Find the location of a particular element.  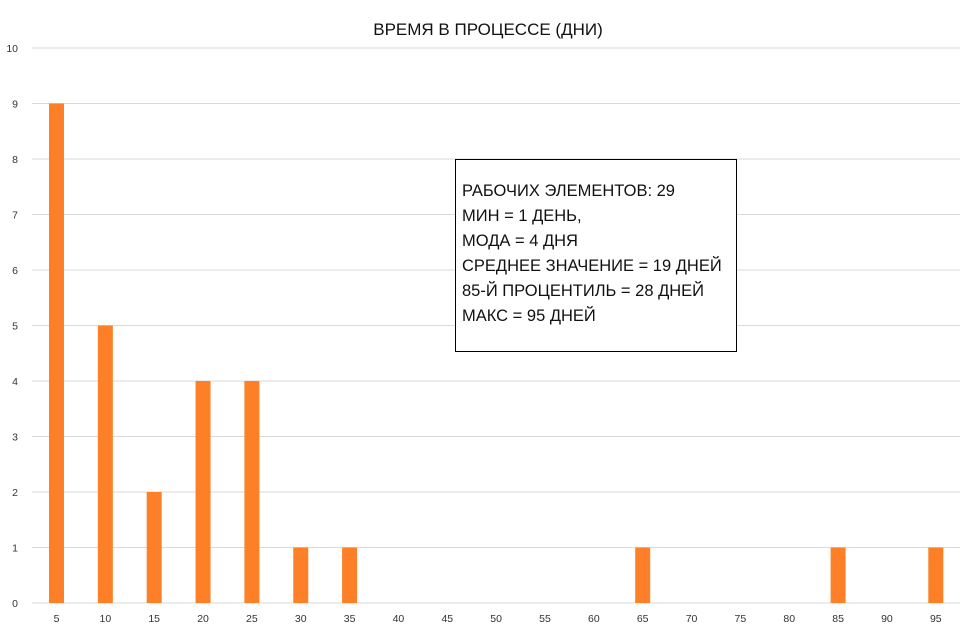

x-tick-label: 85 is located at coordinates (838, 619).